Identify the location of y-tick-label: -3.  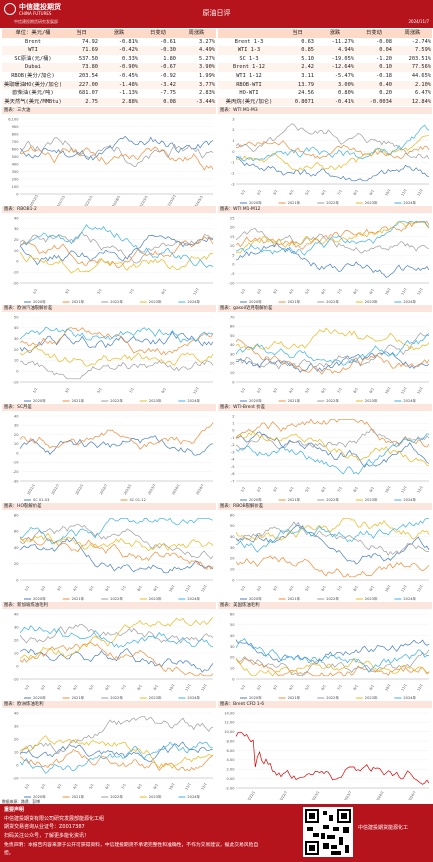
(233, 452).